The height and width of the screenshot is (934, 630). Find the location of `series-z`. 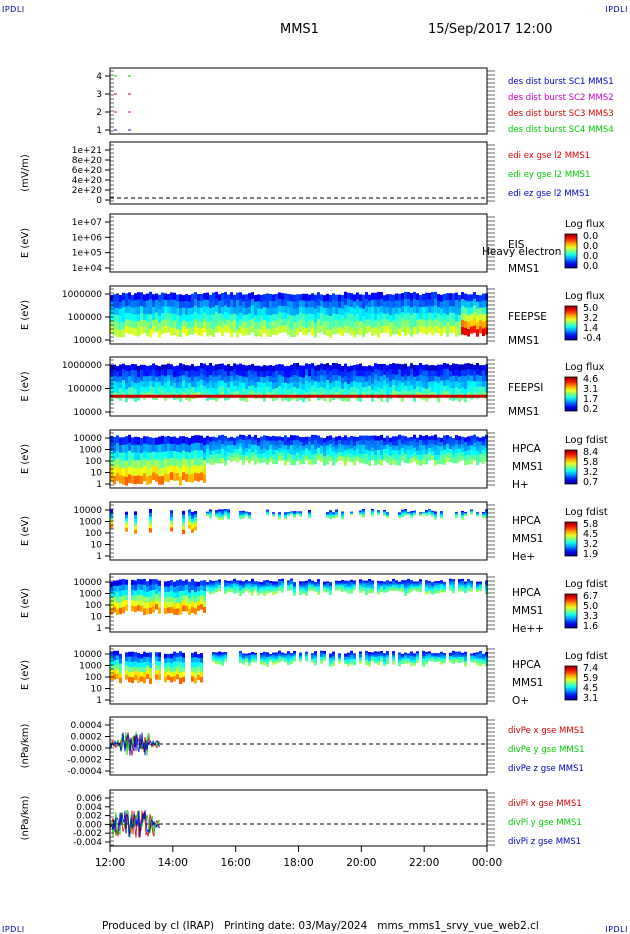

series-z is located at coordinates (134, 744).